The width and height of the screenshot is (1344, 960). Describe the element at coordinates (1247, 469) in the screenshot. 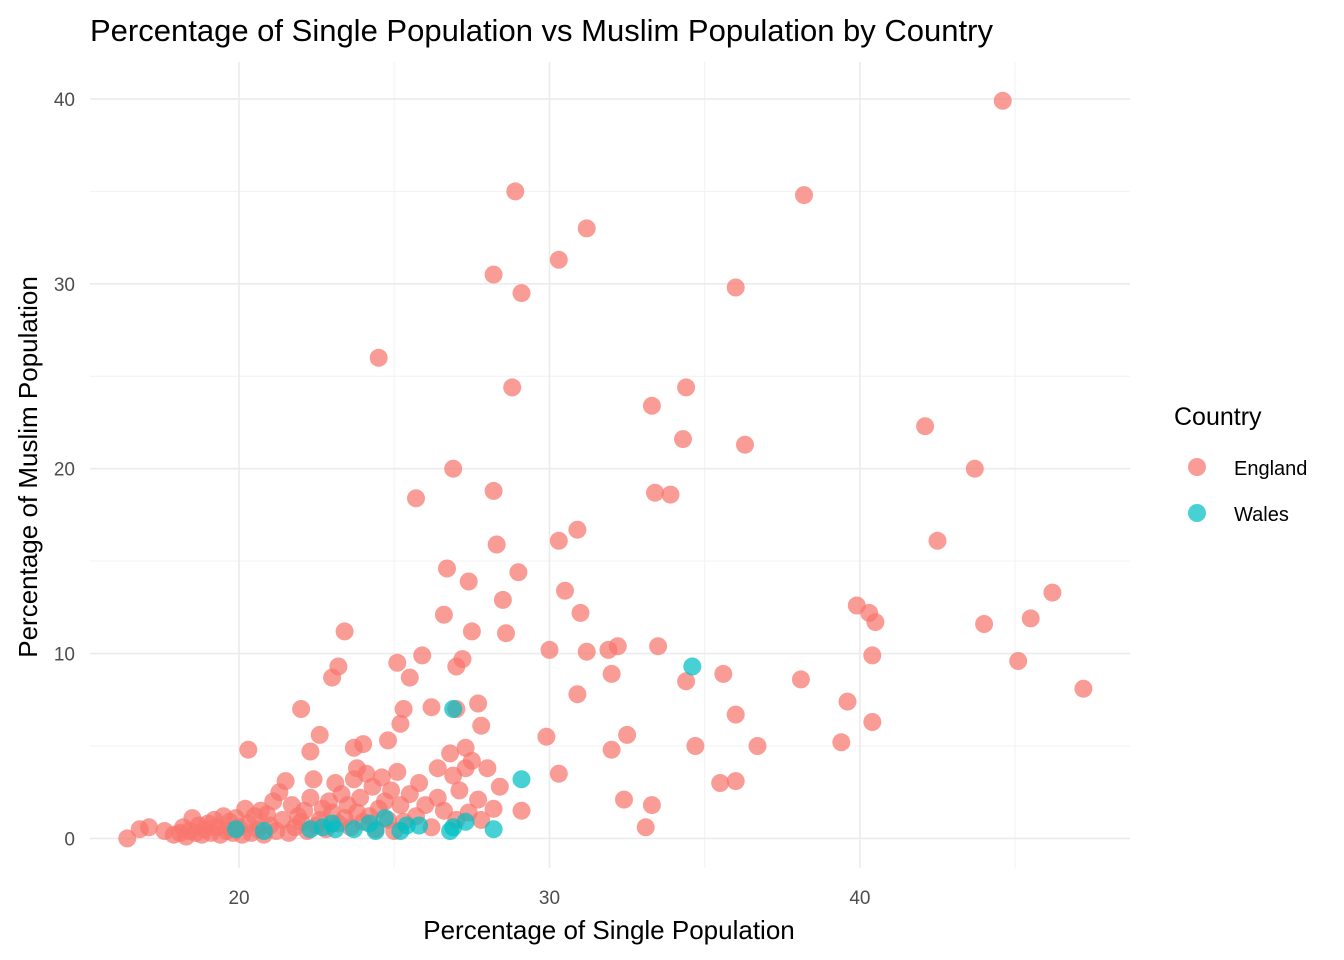

I see `legend-item-england: England` at that location.